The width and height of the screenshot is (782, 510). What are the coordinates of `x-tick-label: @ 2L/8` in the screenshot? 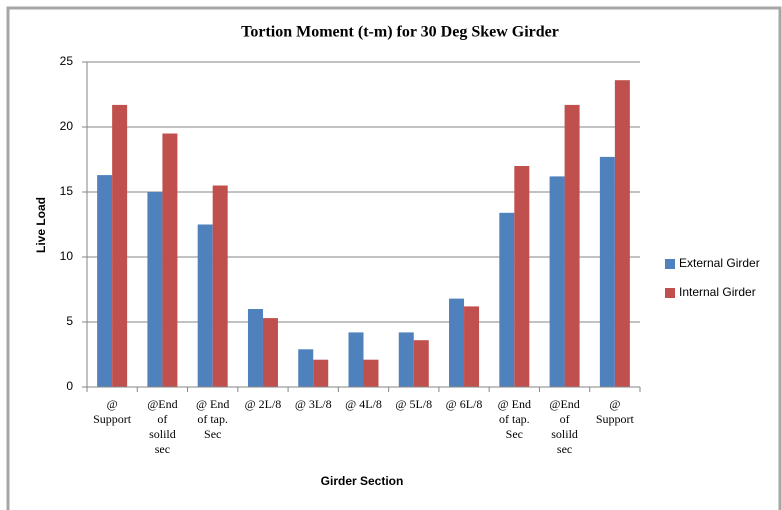 It's located at (263, 404).